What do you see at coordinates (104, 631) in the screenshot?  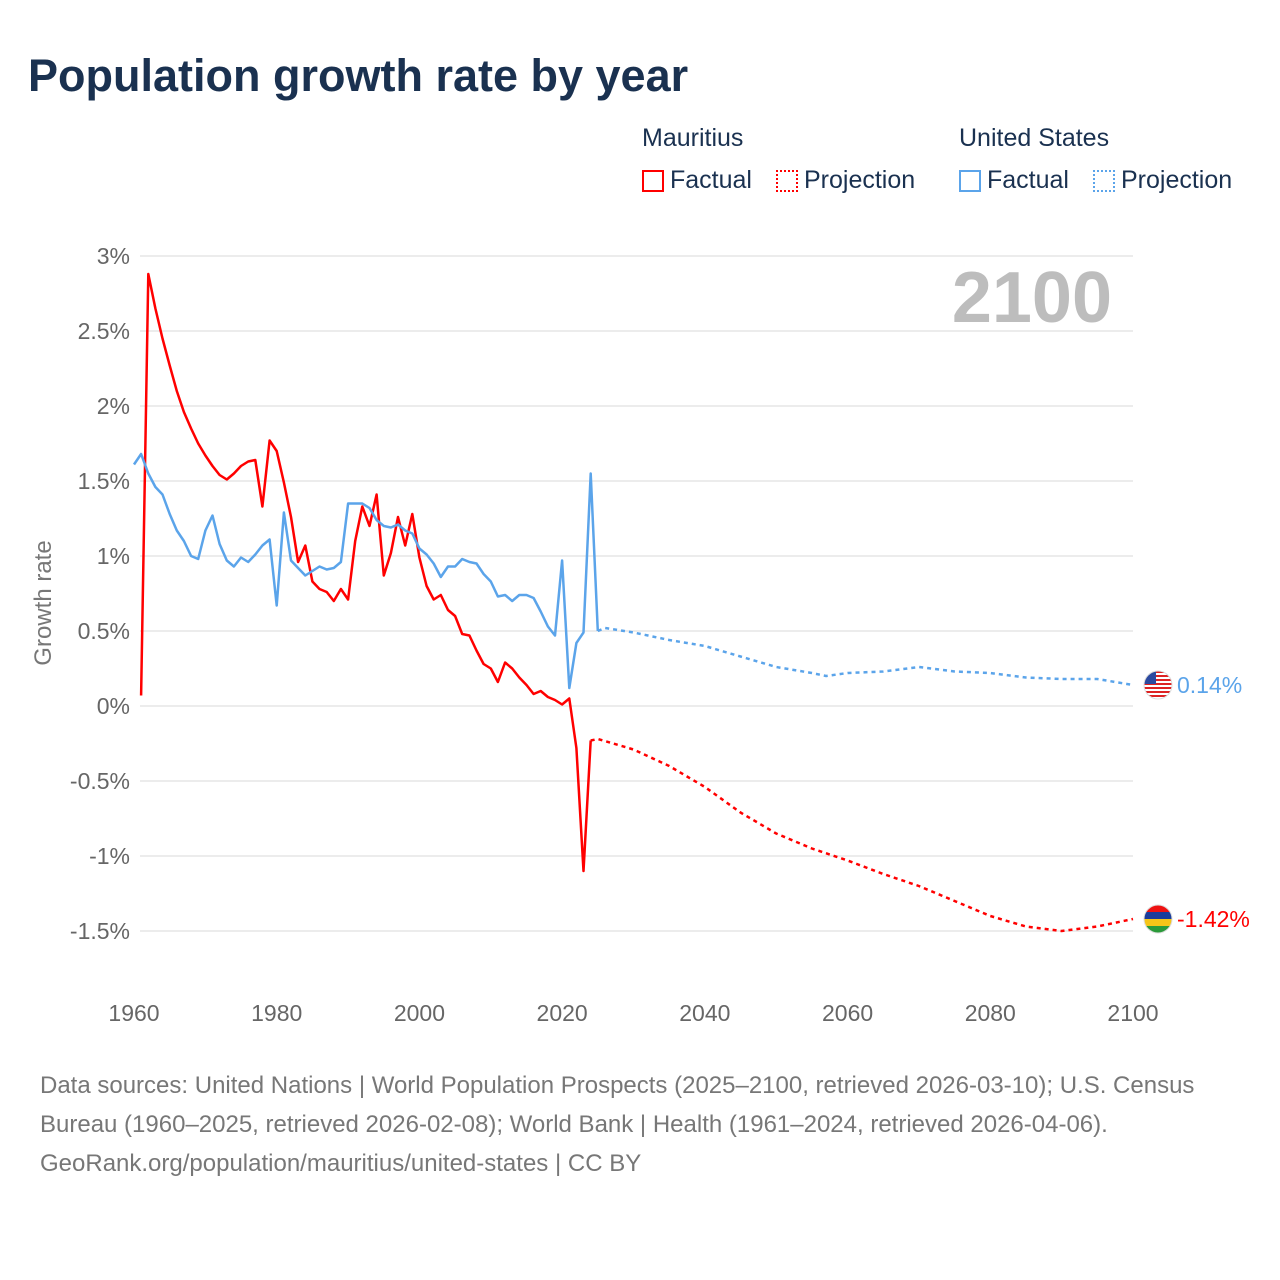 I see `y-tick-label: 0.5%` at bounding box center [104, 631].